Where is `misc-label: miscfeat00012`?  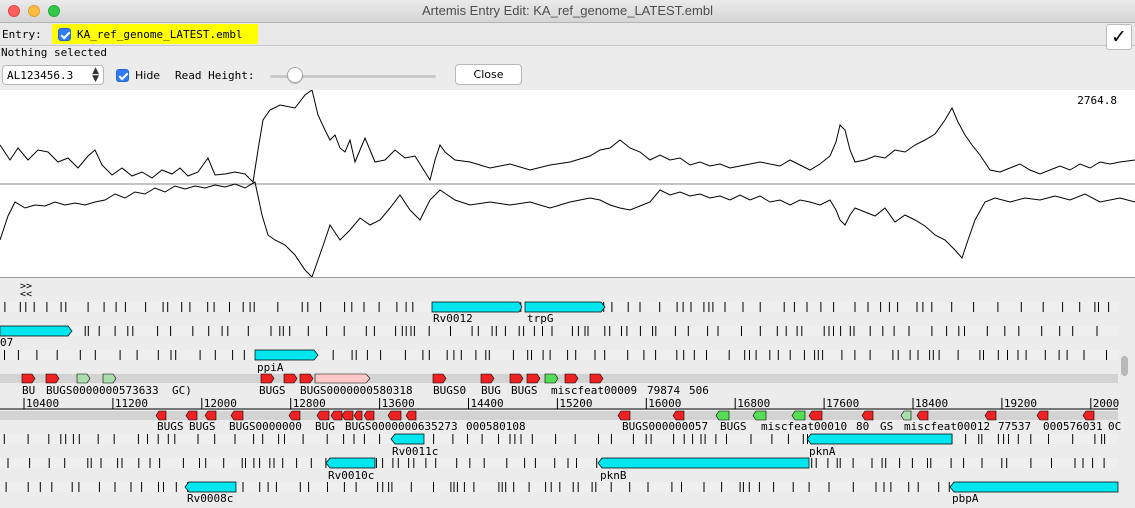 misc-label: miscfeat00012 is located at coordinates (947, 426).